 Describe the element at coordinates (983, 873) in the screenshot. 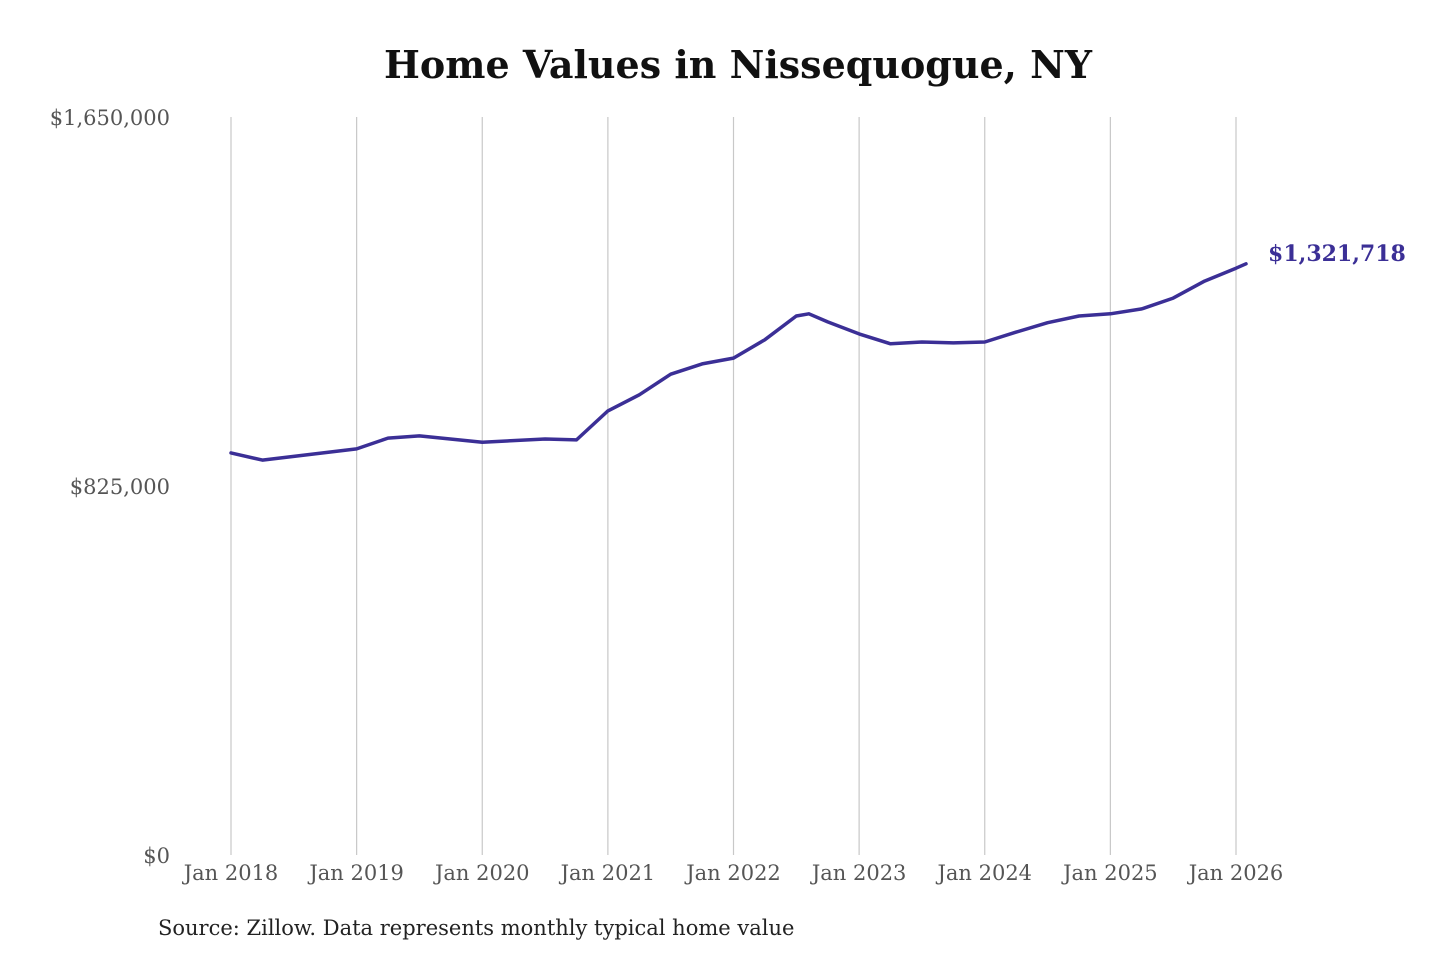

I see `x-tick-label: Jan 2024` at that location.